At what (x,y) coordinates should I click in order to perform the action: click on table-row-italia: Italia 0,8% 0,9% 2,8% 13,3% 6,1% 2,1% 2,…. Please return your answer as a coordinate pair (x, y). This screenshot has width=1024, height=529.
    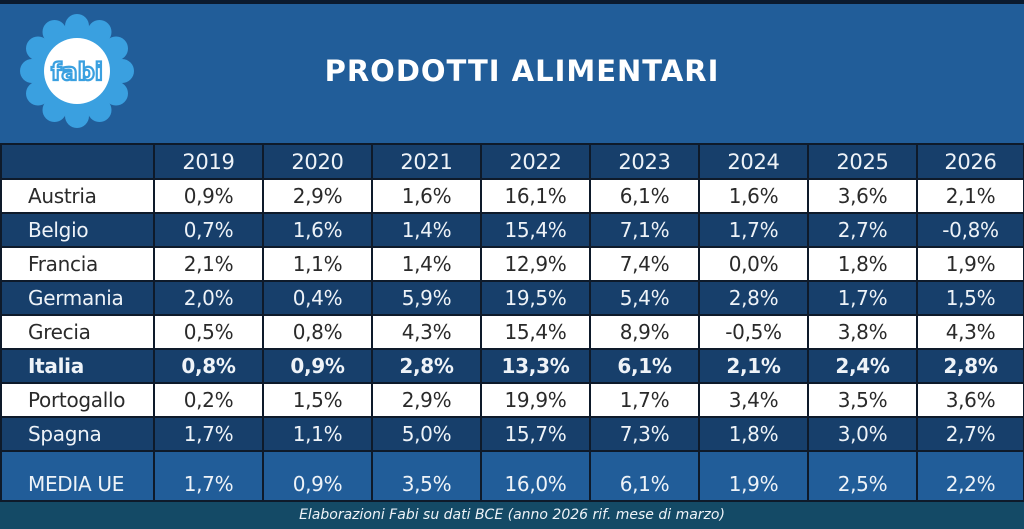
    Looking at the image, I should click on (512, 366).